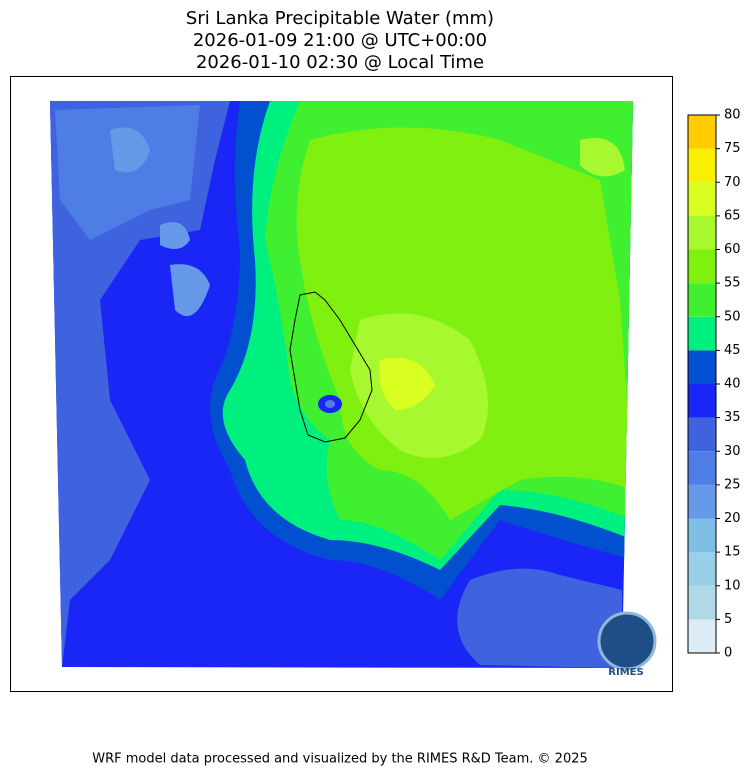  I want to click on title-line: 2026-01-10 02:30 @ Local Time, so click(340, 62).